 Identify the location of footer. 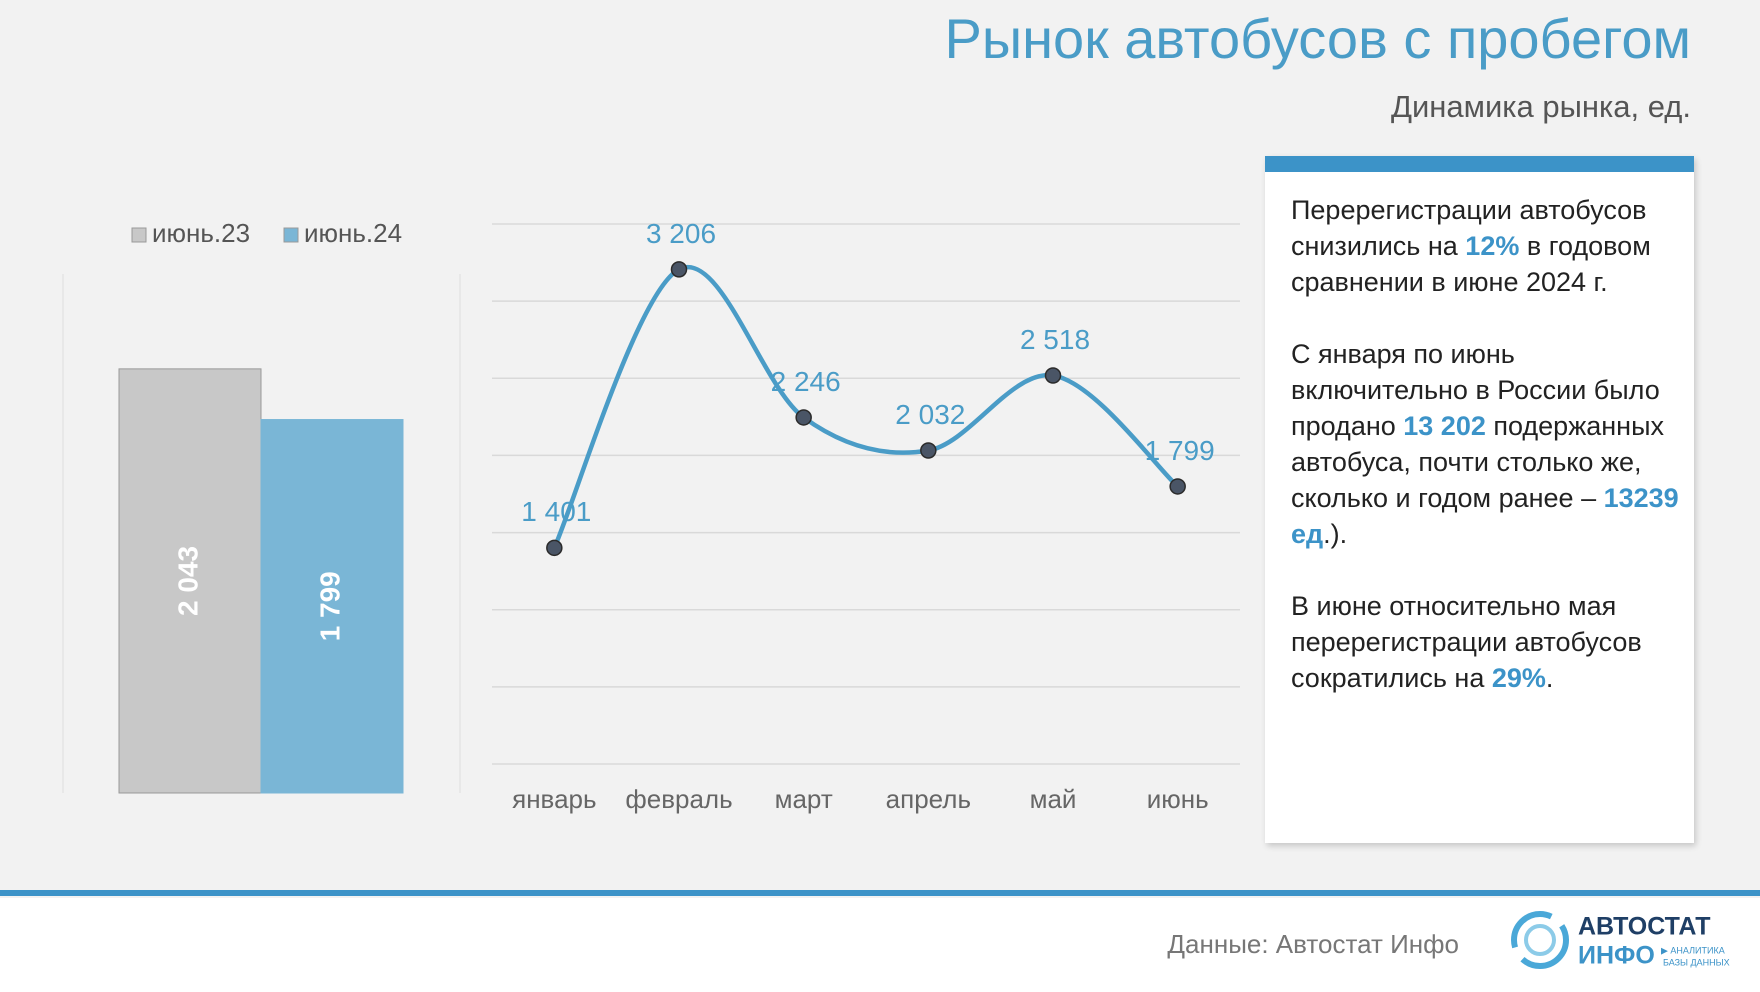
(880, 945).